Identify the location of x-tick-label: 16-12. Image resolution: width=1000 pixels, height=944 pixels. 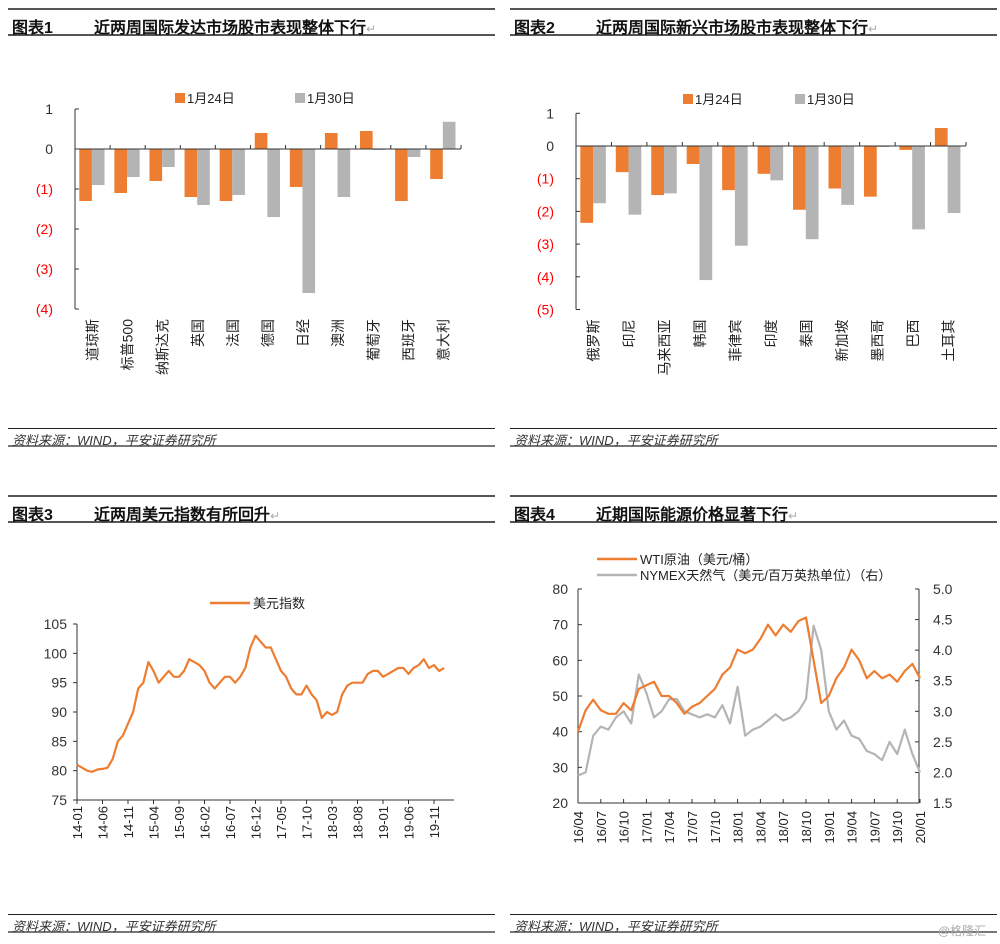
(256, 822).